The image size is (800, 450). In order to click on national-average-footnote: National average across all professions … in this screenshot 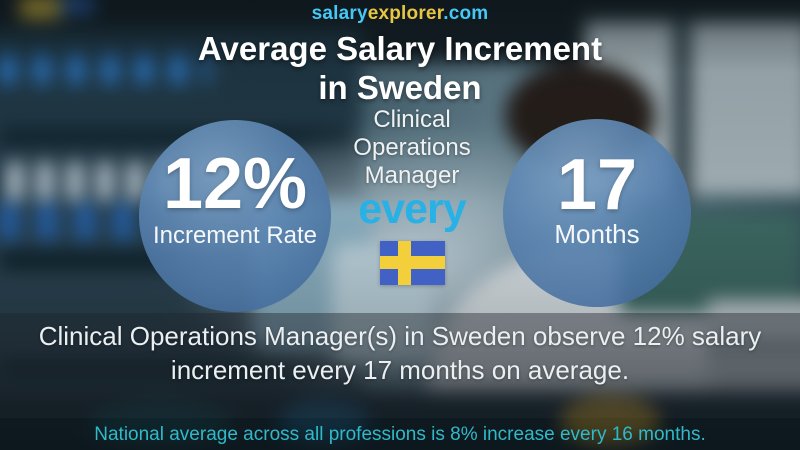, I will do `click(400, 434)`.